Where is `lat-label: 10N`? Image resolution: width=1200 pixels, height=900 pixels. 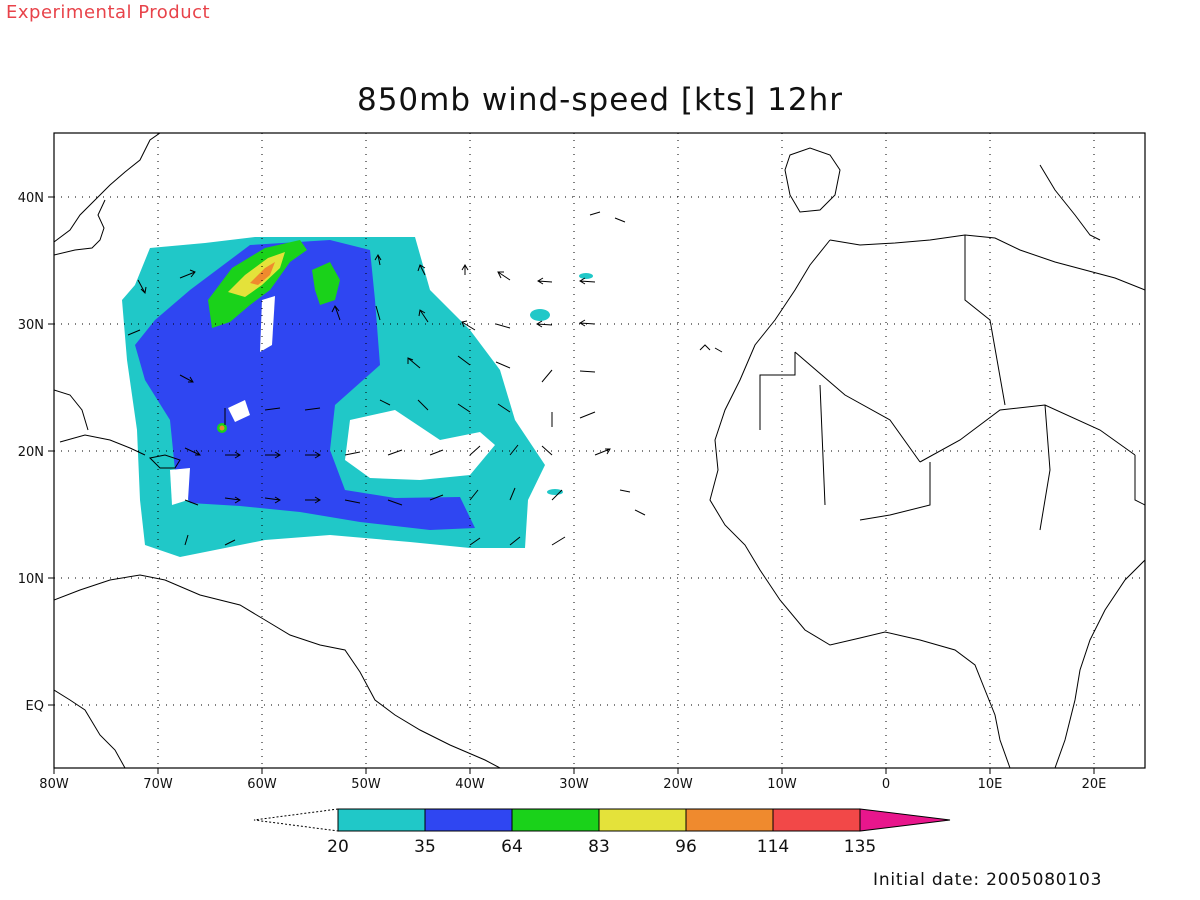 lat-label: 10N is located at coordinates (31, 579).